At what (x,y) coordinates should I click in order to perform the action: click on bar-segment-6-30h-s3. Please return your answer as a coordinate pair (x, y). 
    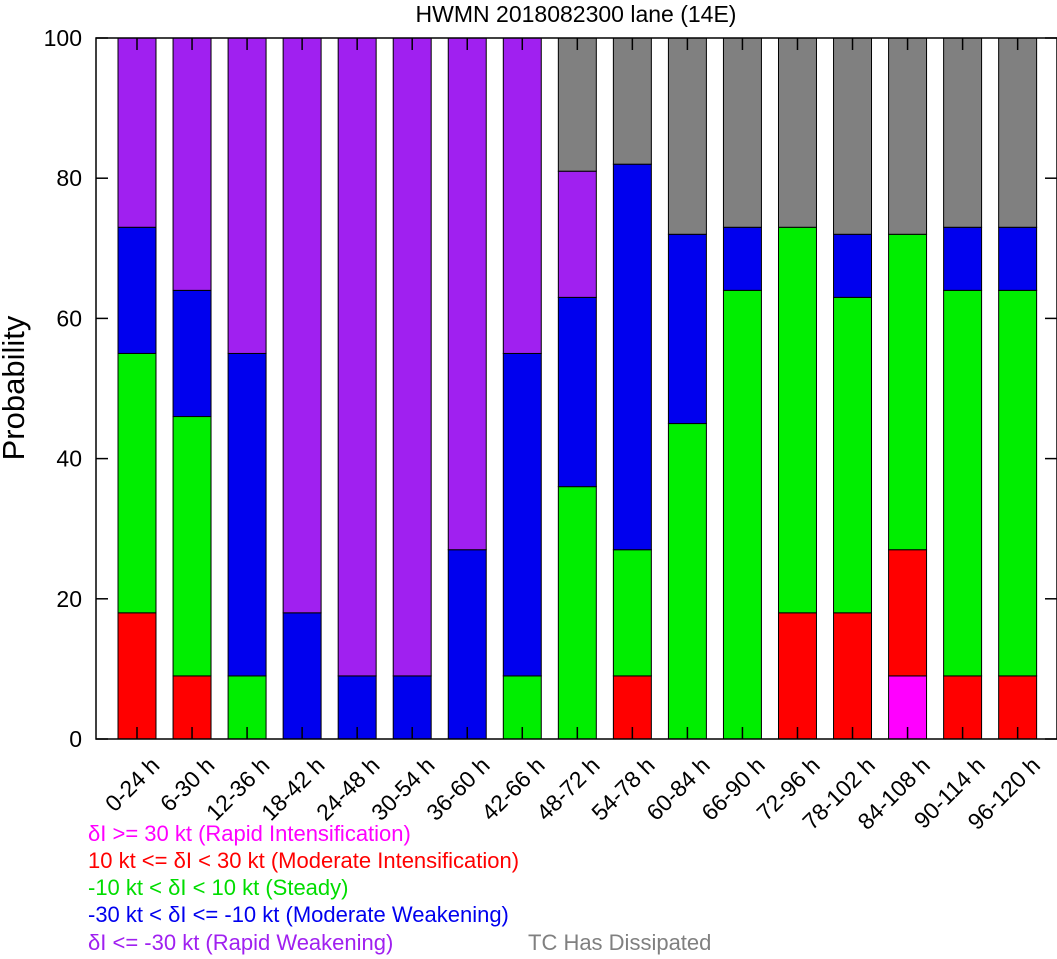
    Looking at the image, I should click on (192, 353).